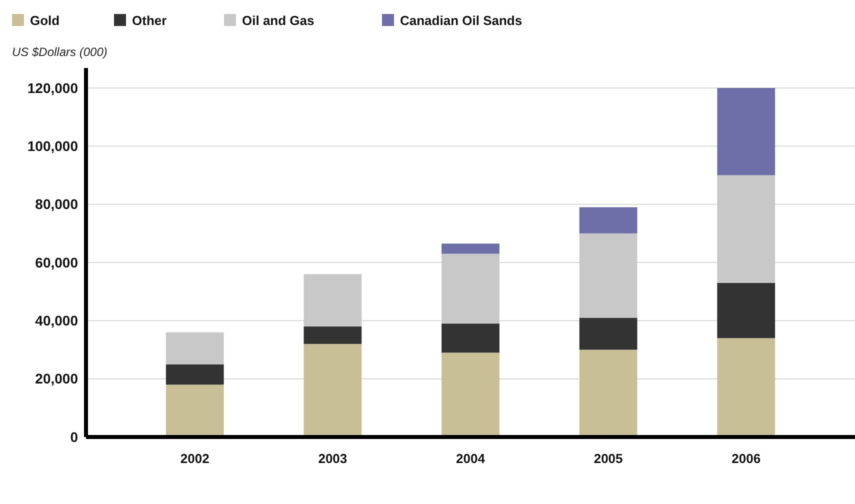 This screenshot has width=855, height=504. Describe the element at coordinates (461, 20) in the screenshot. I see `legend-label: Canadian Oil Sands` at that location.